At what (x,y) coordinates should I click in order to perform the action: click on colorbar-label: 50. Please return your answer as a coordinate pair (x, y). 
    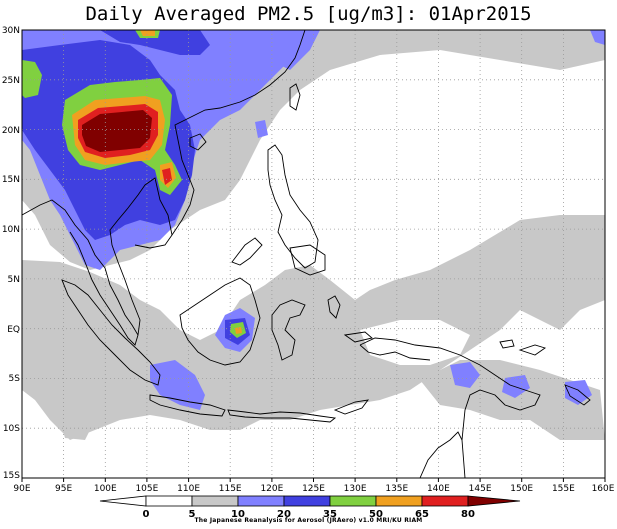
    Looking at the image, I should click on (376, 514).